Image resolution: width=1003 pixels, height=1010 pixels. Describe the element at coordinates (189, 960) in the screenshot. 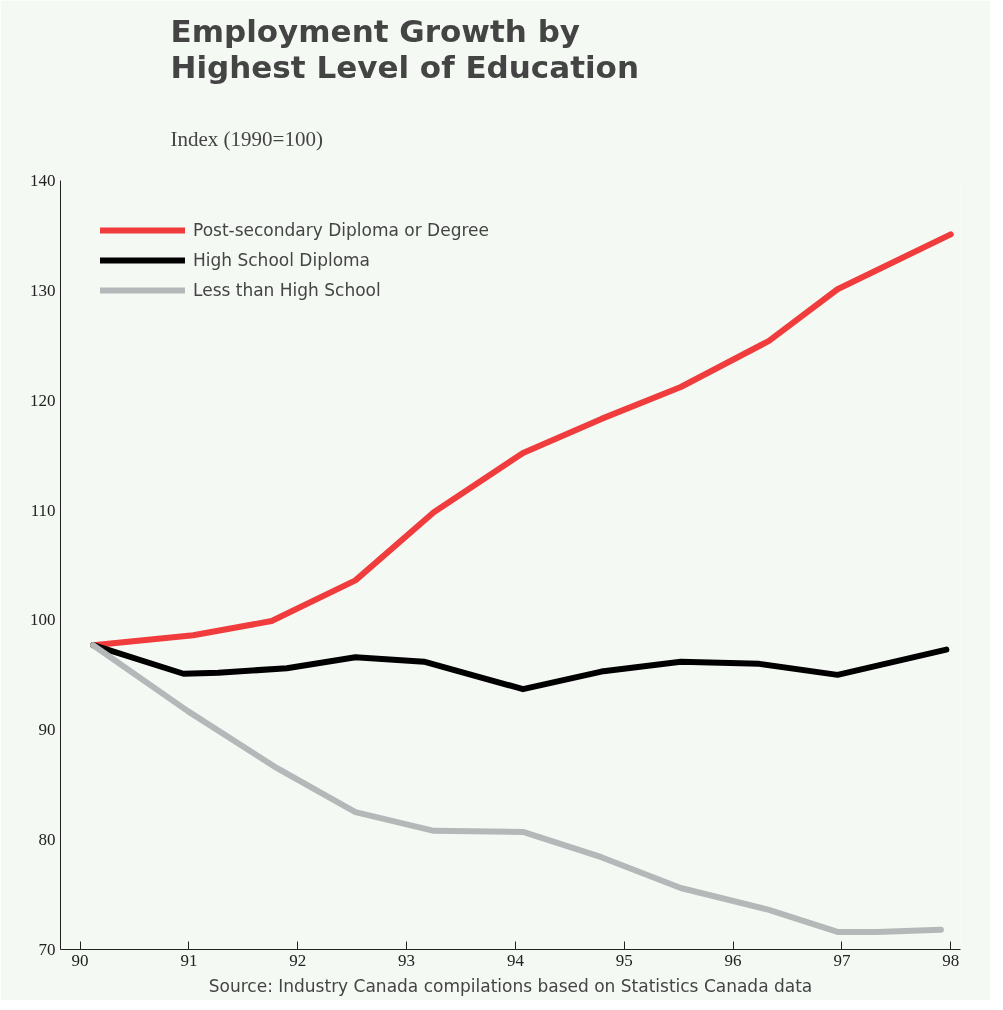

I see `x-tick-label: 91` at that location.